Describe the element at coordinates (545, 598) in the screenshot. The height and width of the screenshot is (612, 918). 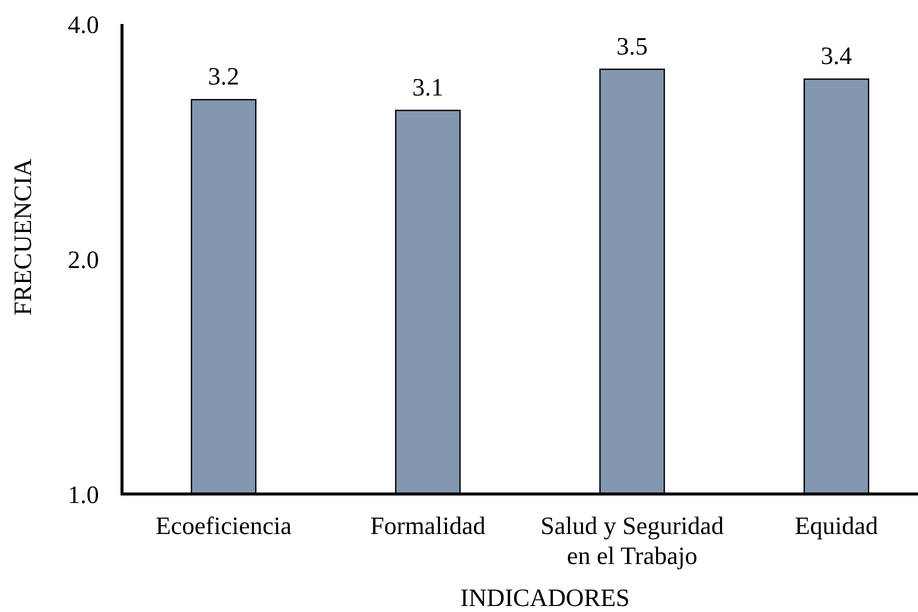
I see `x-axis-title: INDICADORES` at that location.